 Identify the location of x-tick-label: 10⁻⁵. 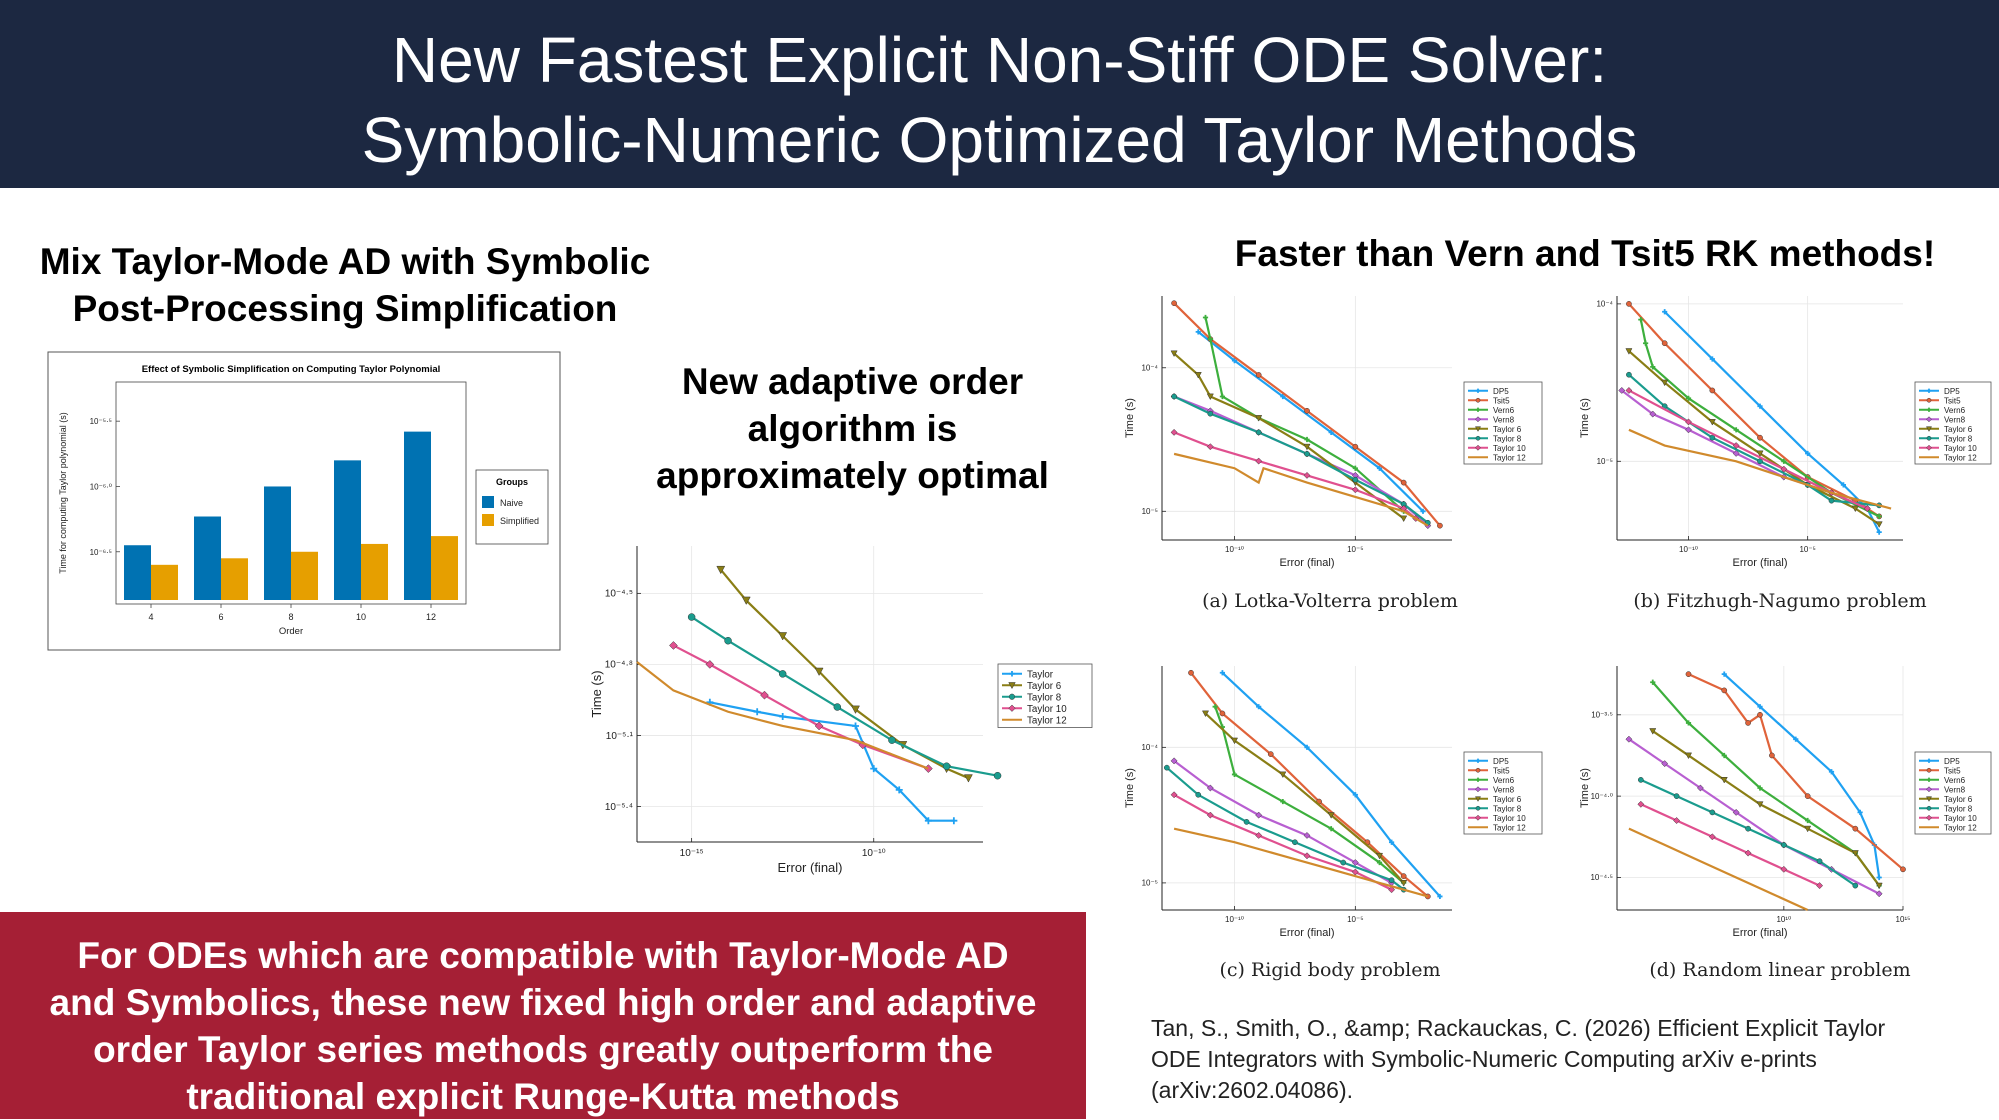
(1355, 919).